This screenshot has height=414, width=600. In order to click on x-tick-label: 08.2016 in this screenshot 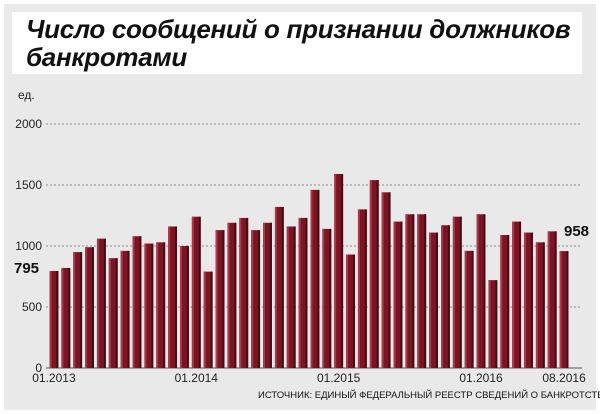, I will do `click(564, 378)`.